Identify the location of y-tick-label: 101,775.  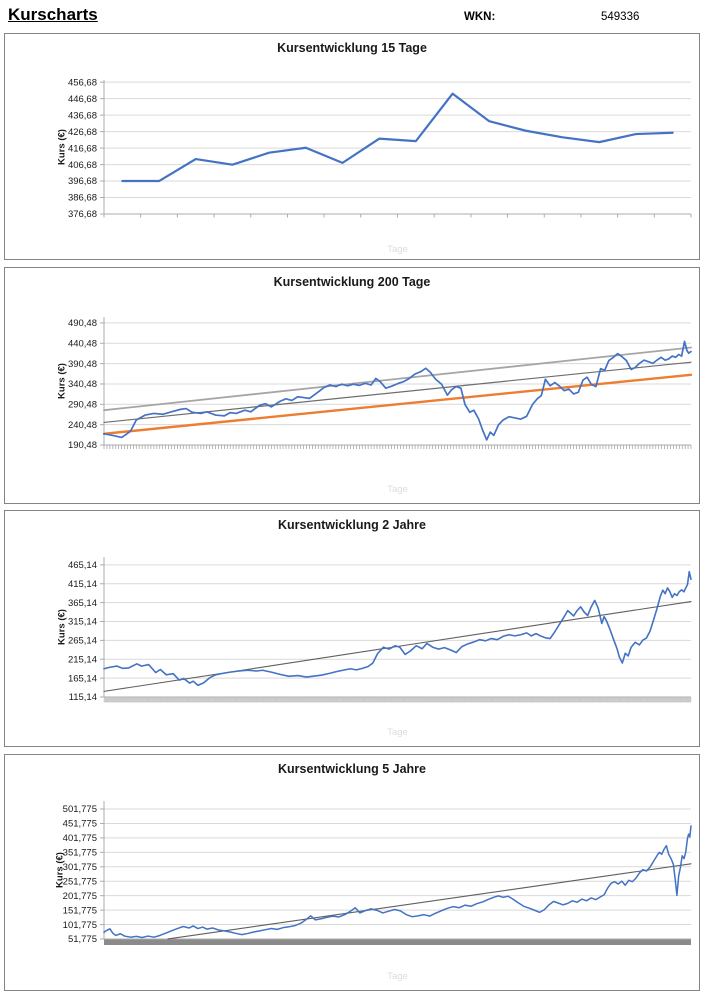
(80, 925).